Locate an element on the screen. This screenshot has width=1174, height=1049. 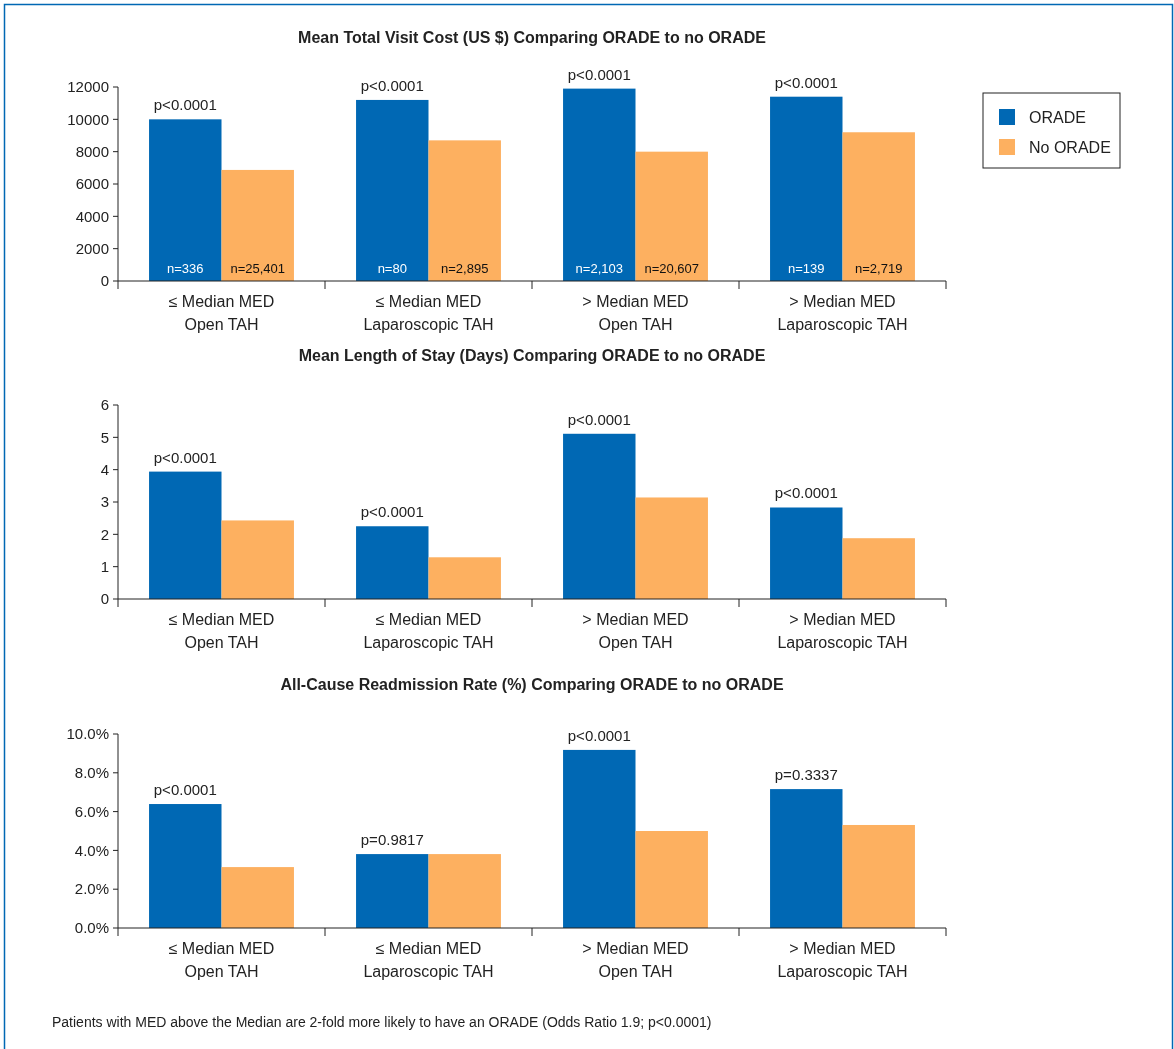
y-tick-label: 3 is located at coordinates (104, 502).